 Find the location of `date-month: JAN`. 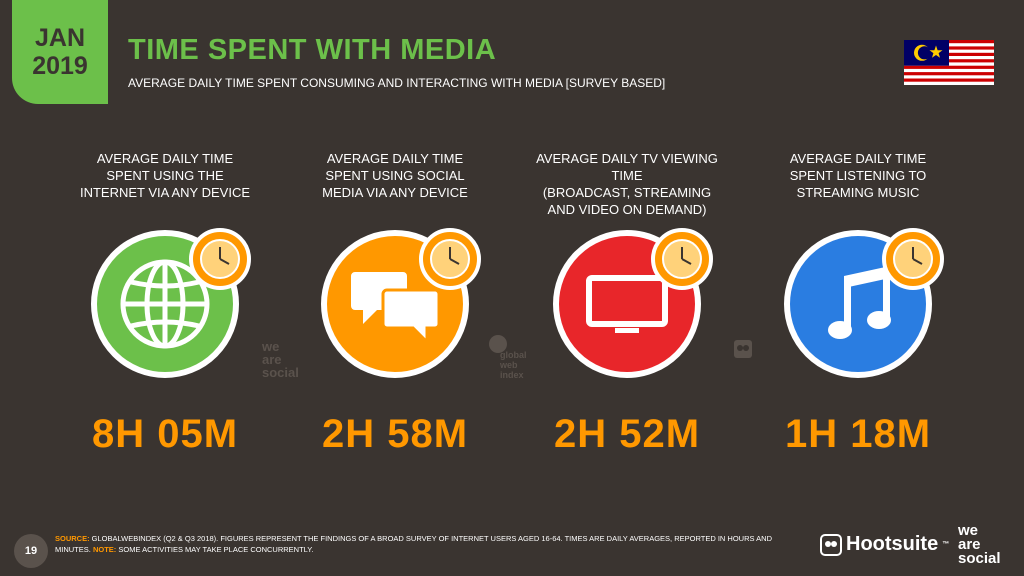

date-month: JAN is located at coordinates (59, 38).